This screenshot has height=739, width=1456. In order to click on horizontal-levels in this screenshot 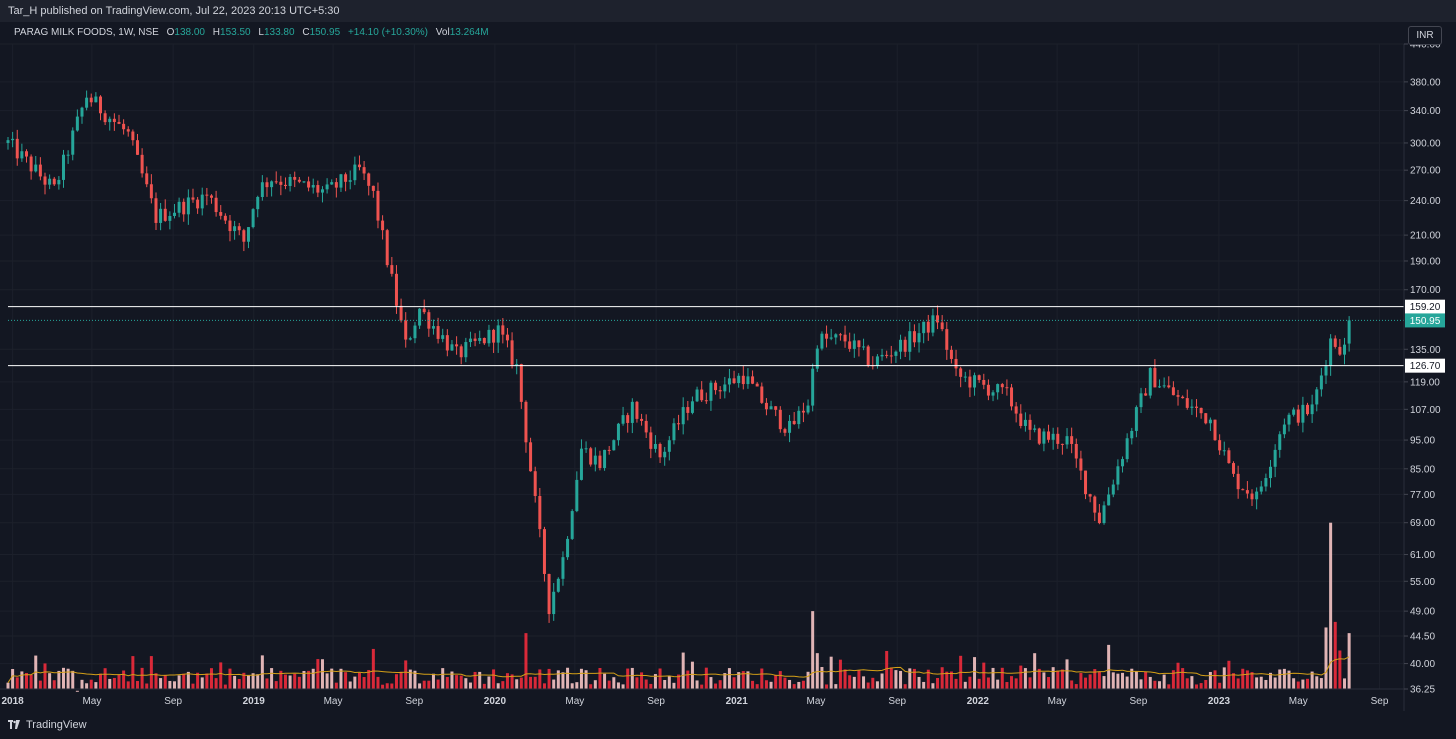, I will do `click(706, 336)`.